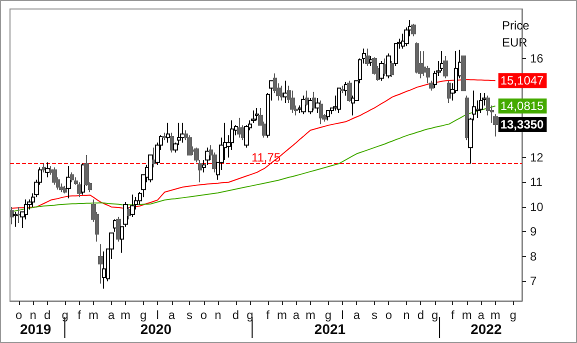  What do you see at coordinates (516, 34) in the screenshot?
I see `y-axis-title: Price EUR` at bounding box center [516, 34].